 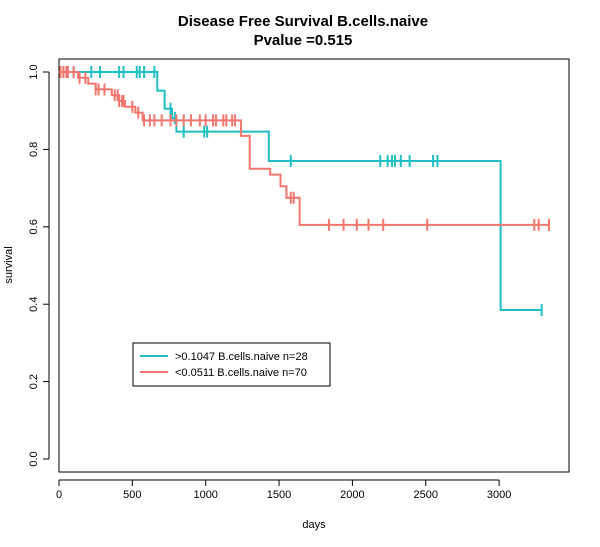 What do you see at coordinates (241, 357) in the screenshot?
I see `legend-label-high: >0.1047 B.cells.naive n=28` at bounding box center [241, 357].